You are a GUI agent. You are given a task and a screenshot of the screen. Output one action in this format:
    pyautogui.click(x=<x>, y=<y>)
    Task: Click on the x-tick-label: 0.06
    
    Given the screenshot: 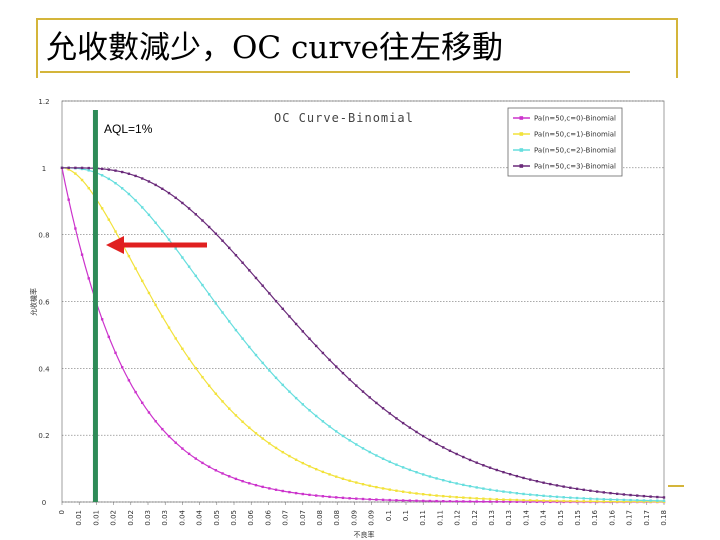 What is the action you would take?
    pyautogui.click(x=268, y=517)
    